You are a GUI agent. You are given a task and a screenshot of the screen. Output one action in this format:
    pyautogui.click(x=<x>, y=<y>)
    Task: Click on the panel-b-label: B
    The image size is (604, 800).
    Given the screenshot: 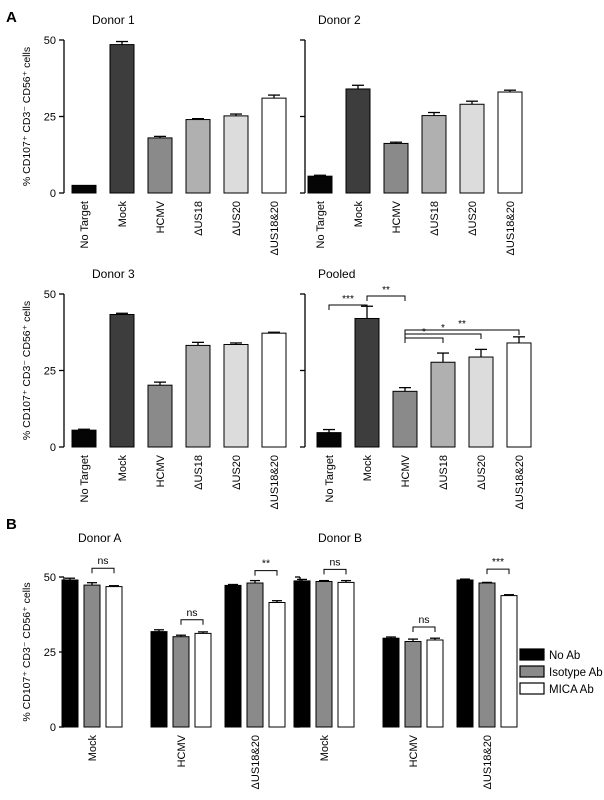 What is the action you would take?
    pyautogui.click(x=11, y=524)
    